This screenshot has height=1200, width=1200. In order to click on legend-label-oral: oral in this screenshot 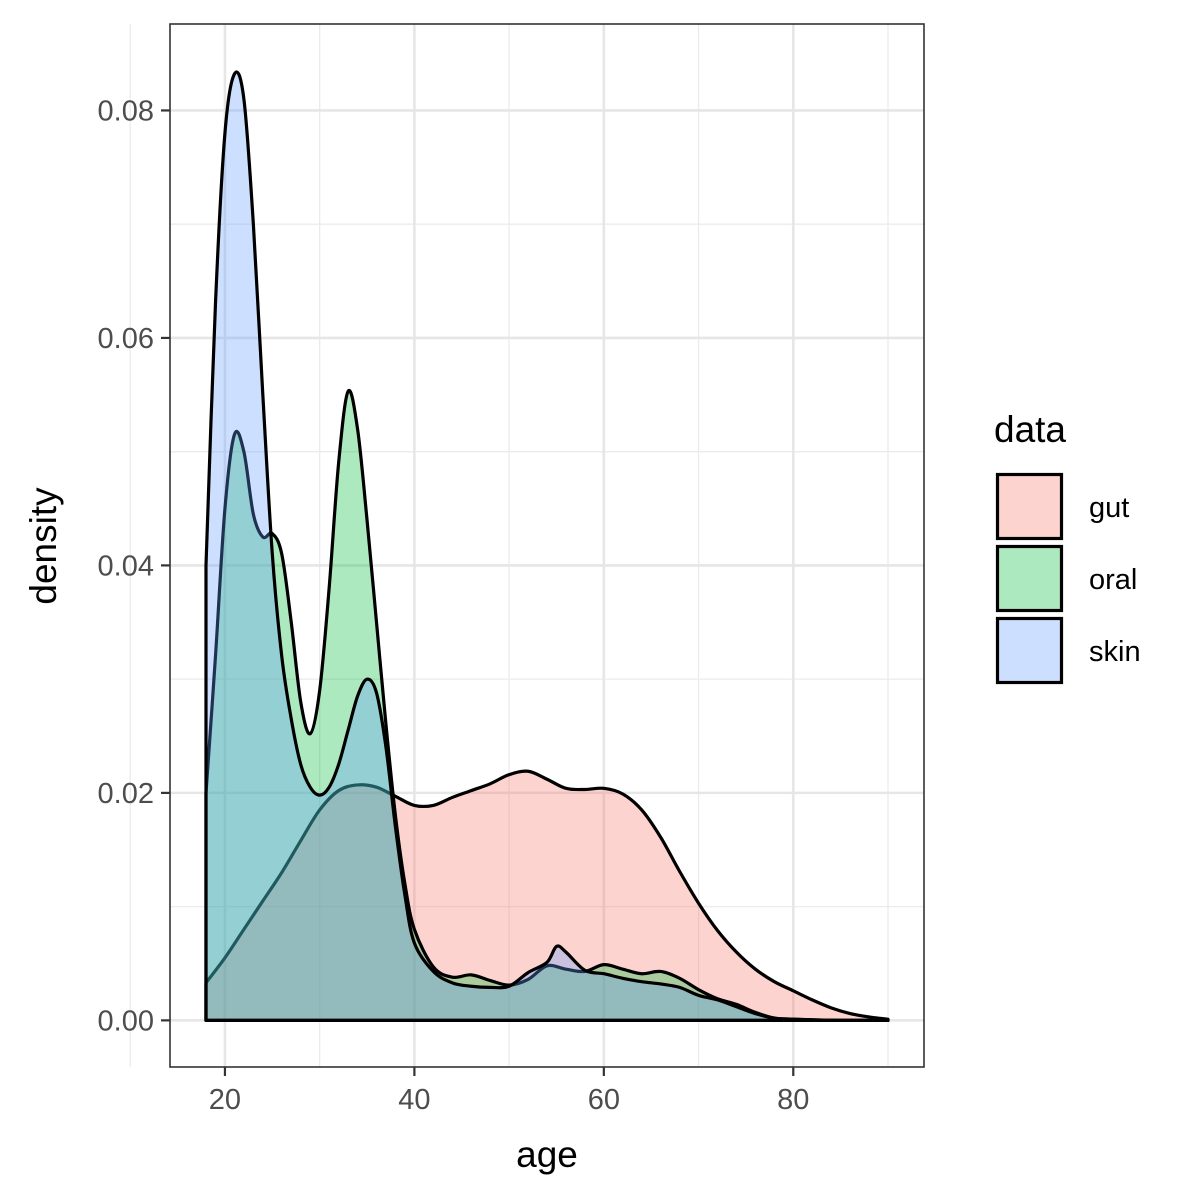, I will do `click(1113, 580)`.